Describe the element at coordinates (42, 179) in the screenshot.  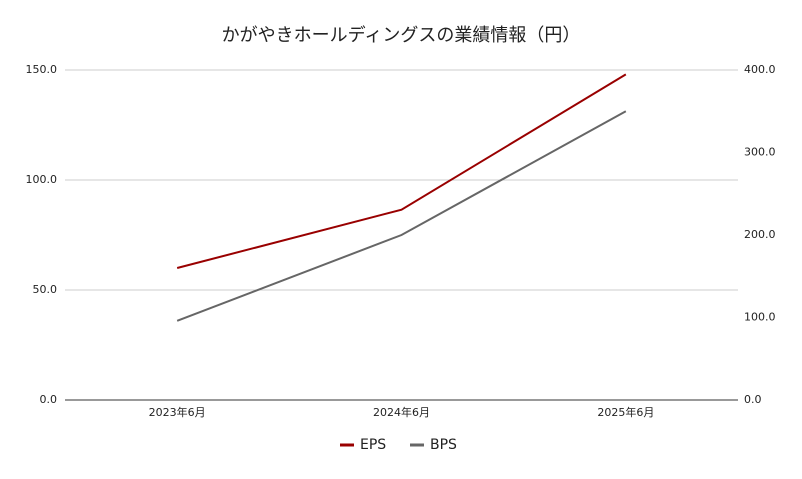
I see `y-tick-label: 100.0` at that location.